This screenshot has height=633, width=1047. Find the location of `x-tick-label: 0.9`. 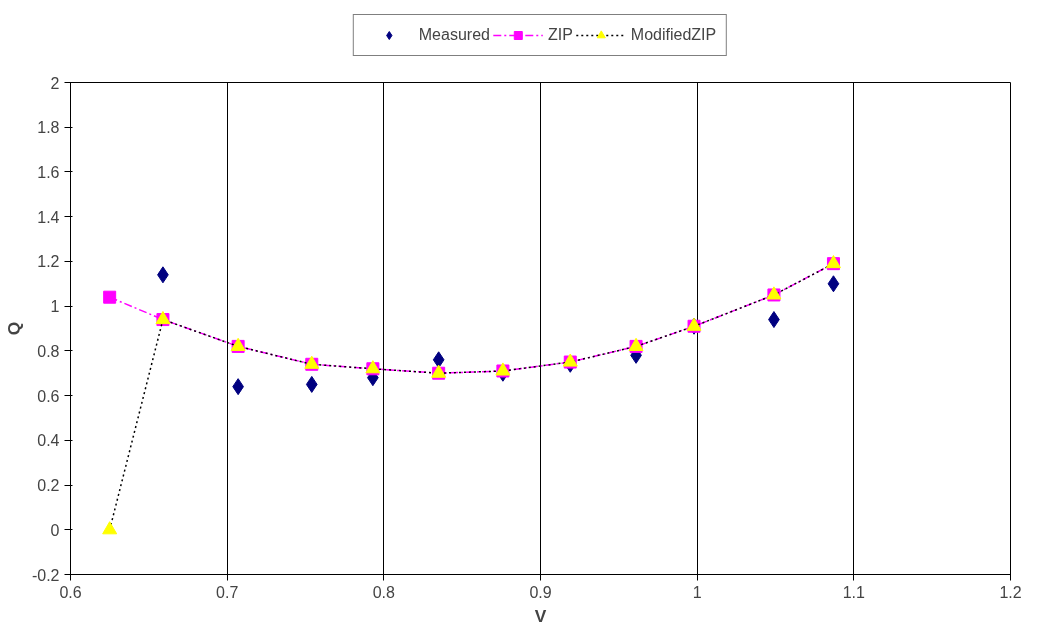

x-tick-label: 0.9 is located at coordinates (540, 592).